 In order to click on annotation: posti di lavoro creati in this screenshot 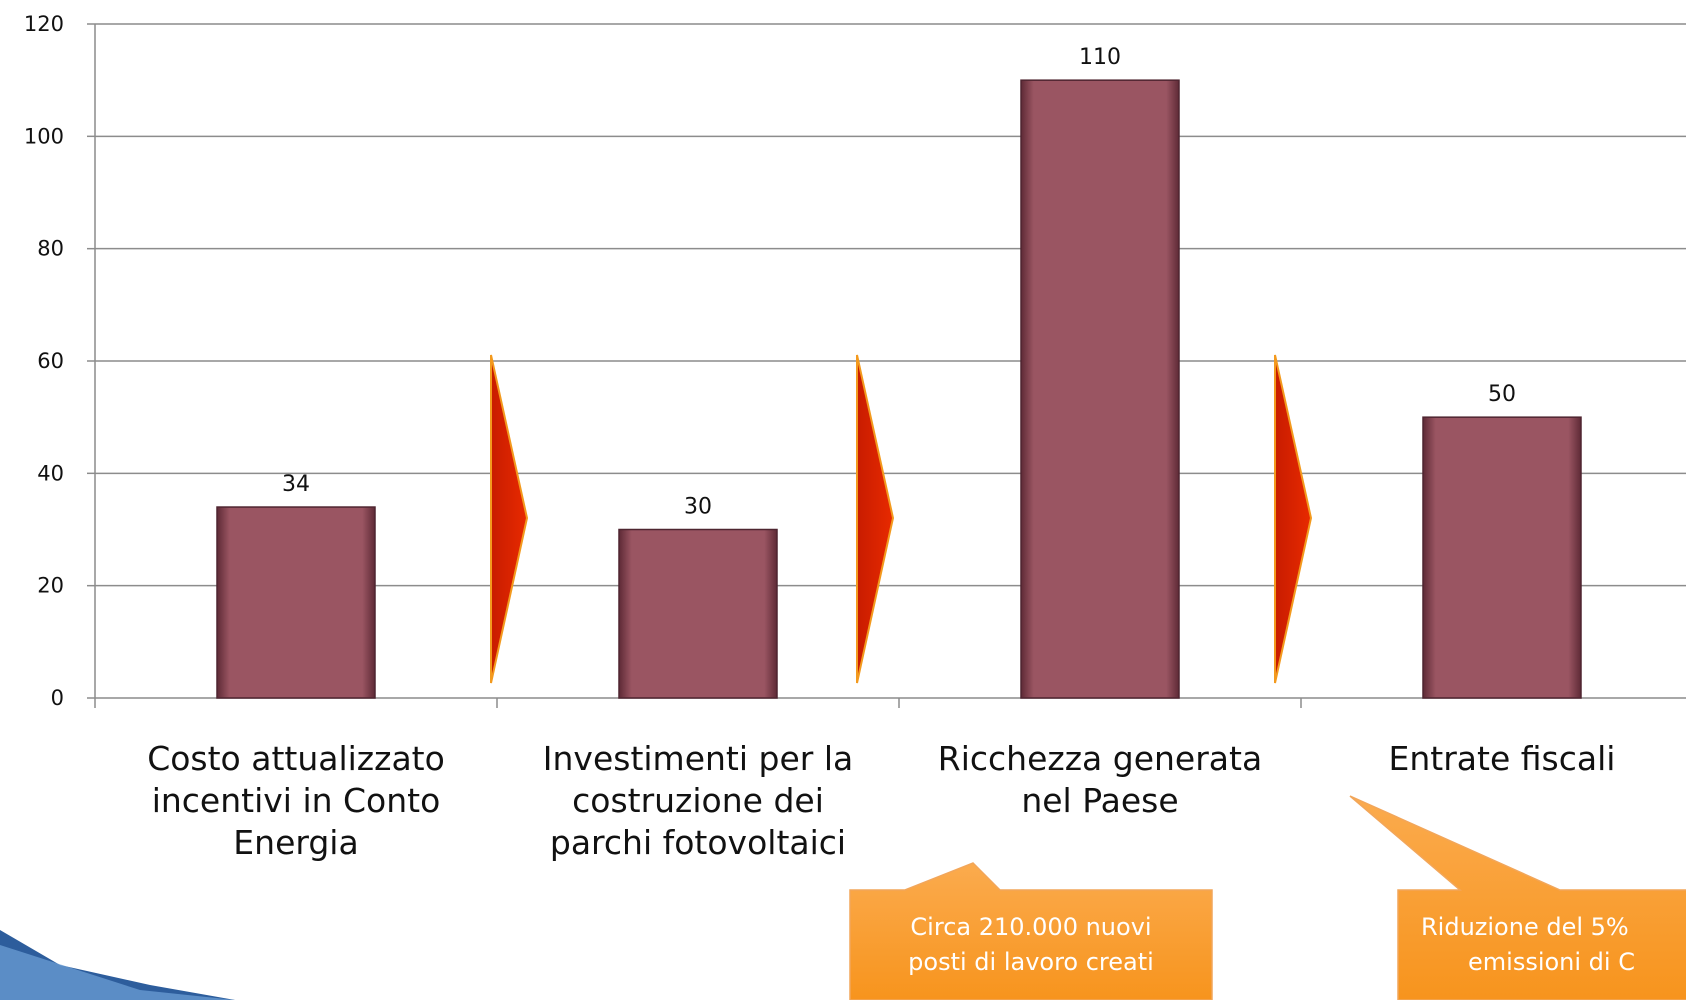, I will do `click(1031, 962)`.